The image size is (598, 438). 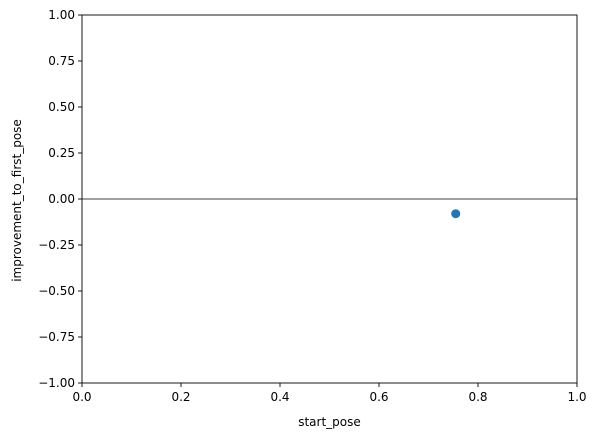 What do you see at coordinates (61, 107) in the screenshot?
I see `y-tick-label: 0.50` at bounding box center [61, 107].